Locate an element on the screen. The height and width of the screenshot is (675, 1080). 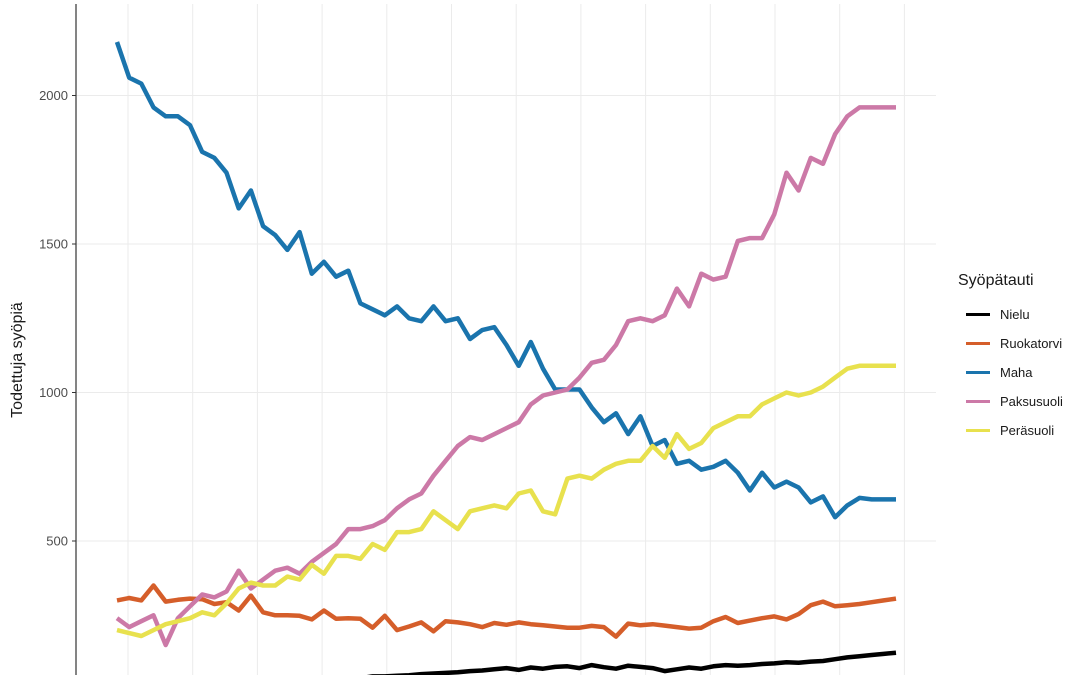
y-axis: 500 1000 1500 2000 is located at coordinates (57, 318).